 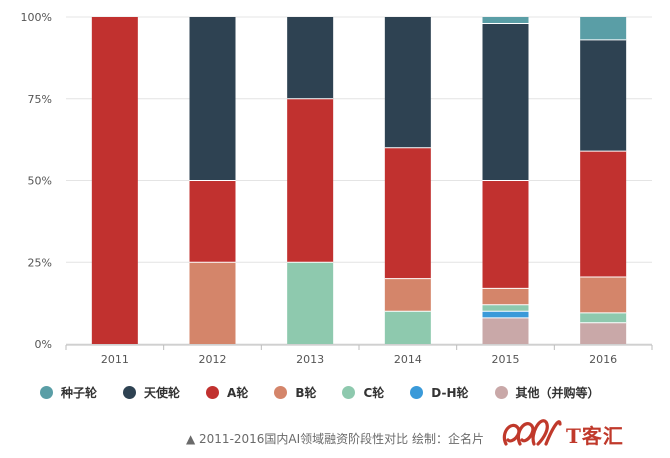 I want to click on legend-item: 种子轮, so click(x=68, y=392).